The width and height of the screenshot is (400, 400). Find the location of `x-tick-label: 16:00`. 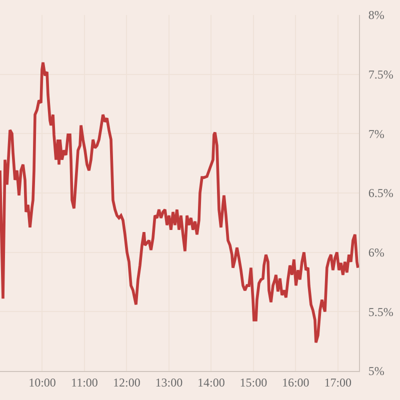

x-tick-label: 16:00 is located at coordinates (296, 382).